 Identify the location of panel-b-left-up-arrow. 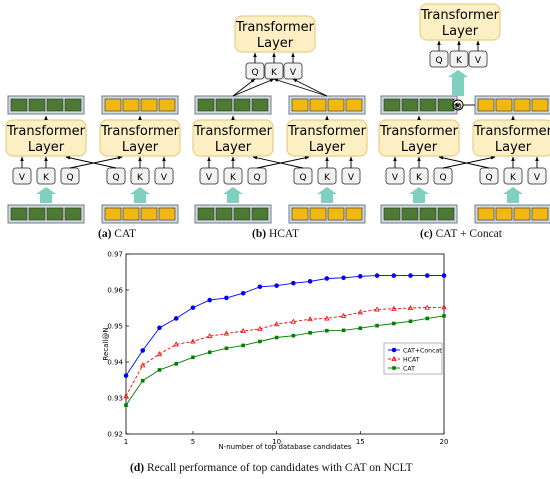
(233, 195).